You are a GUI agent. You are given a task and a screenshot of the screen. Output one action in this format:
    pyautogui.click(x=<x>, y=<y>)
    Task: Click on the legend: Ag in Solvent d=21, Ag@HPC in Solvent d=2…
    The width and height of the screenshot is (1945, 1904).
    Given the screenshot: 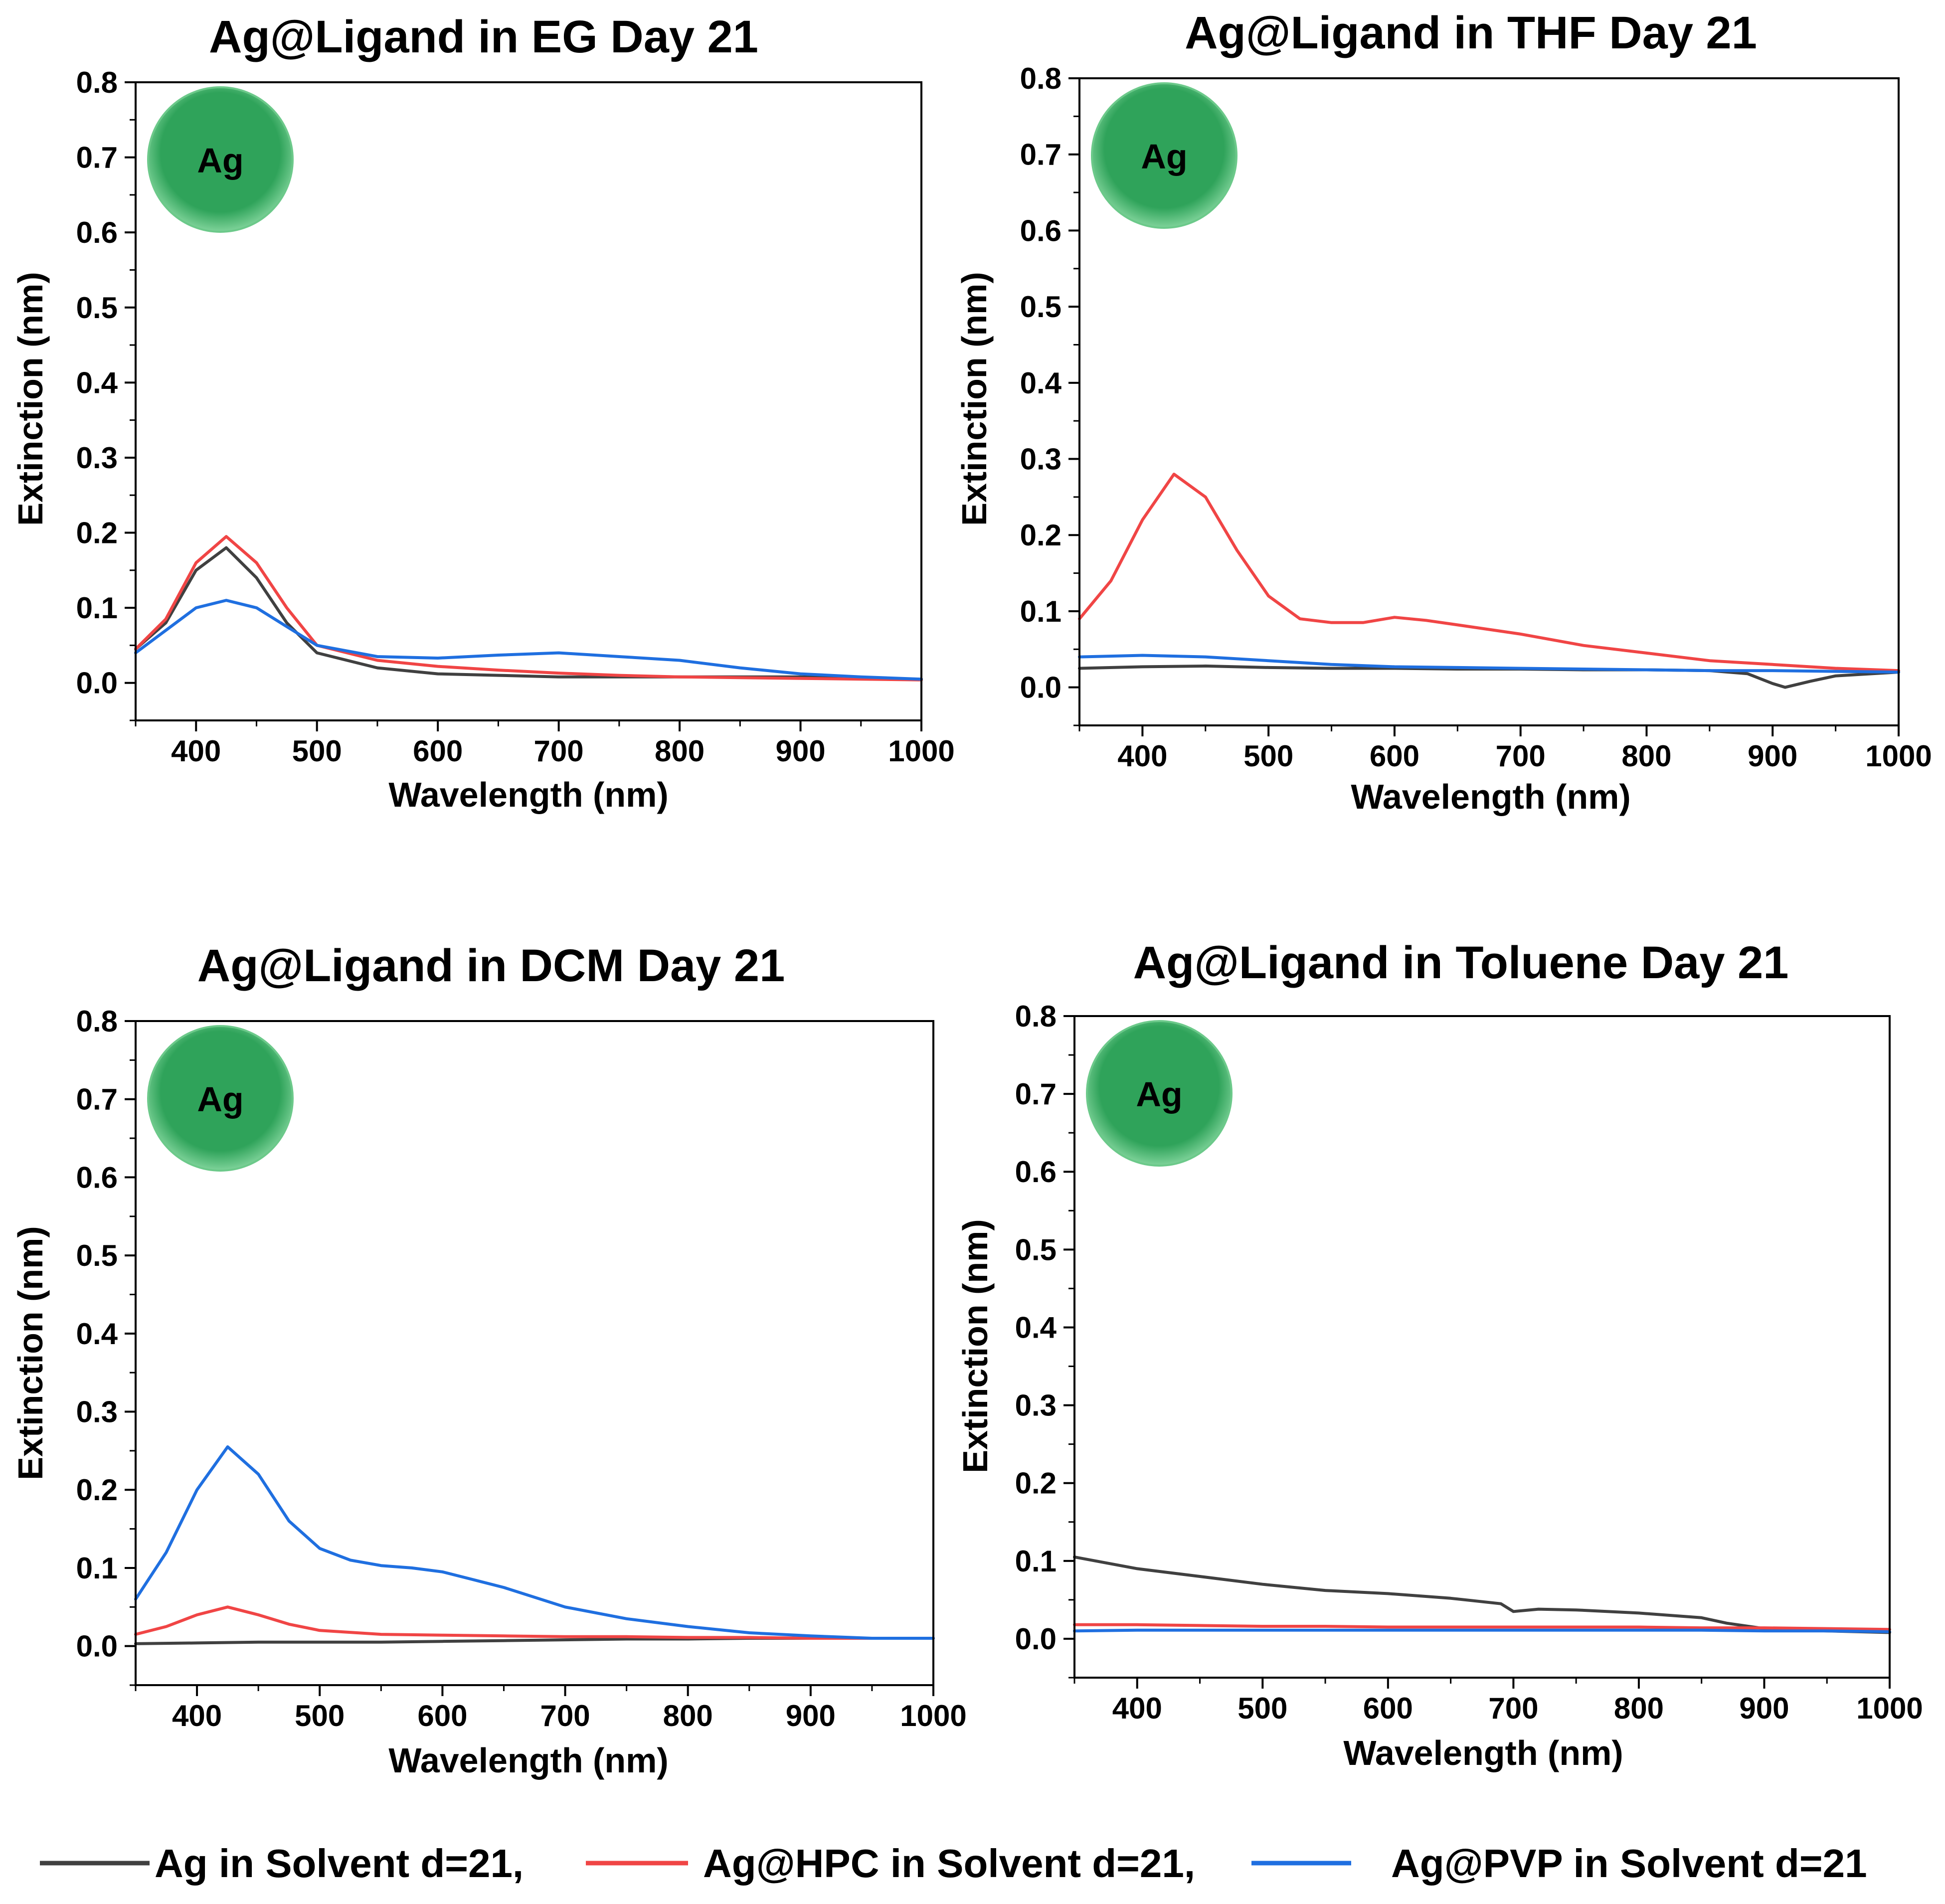 What is the action you would take?
    pyautogui.click(x=953, y=1864)
    